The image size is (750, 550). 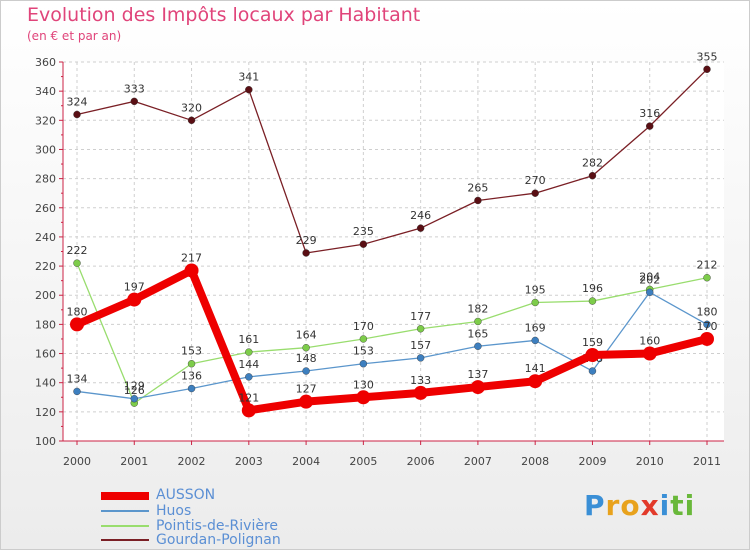 What do you see at coordinates (174, 511) in the screenshot?
I see `legend-label-huos: Huos` at bounding box center [174, 511].